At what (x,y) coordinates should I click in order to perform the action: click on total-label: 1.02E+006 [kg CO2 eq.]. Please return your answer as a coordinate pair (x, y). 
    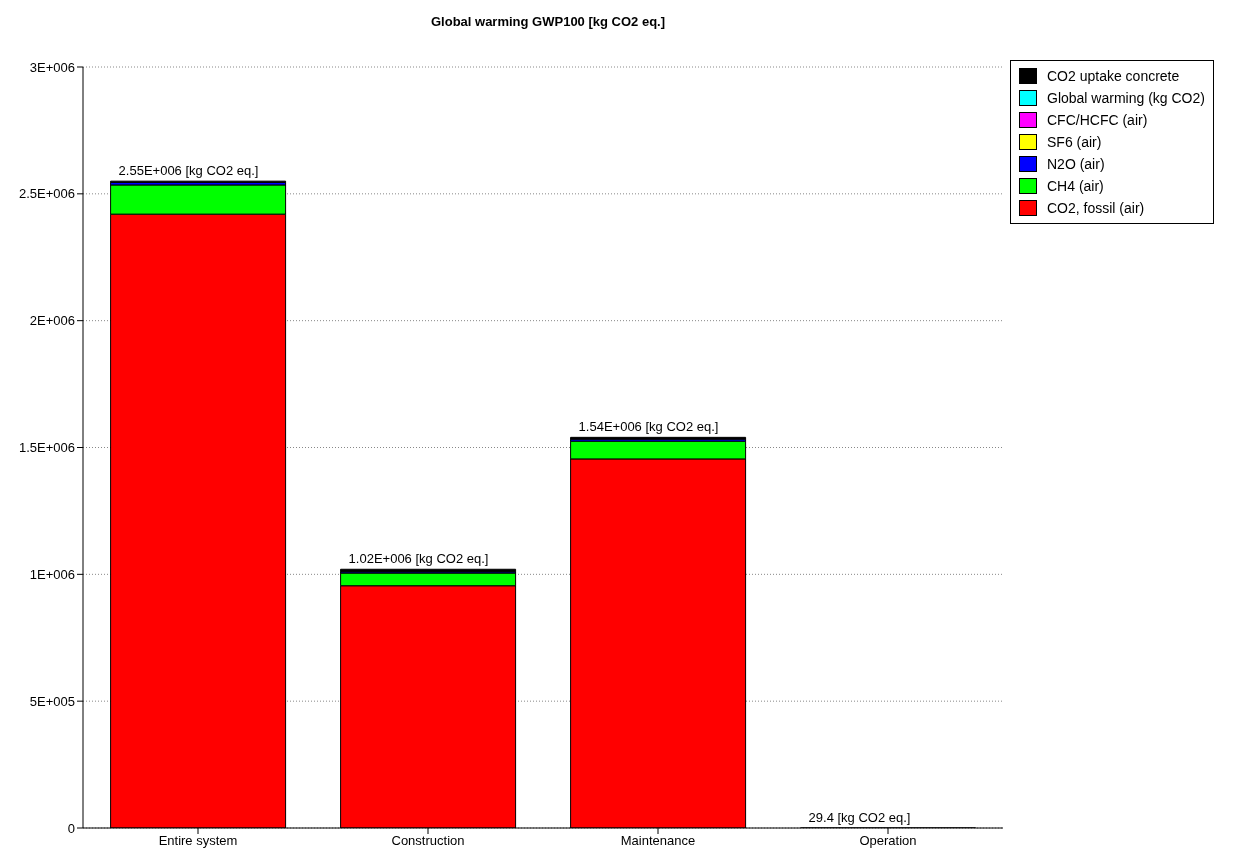
    Looking at the image, I should click on (418, 559).